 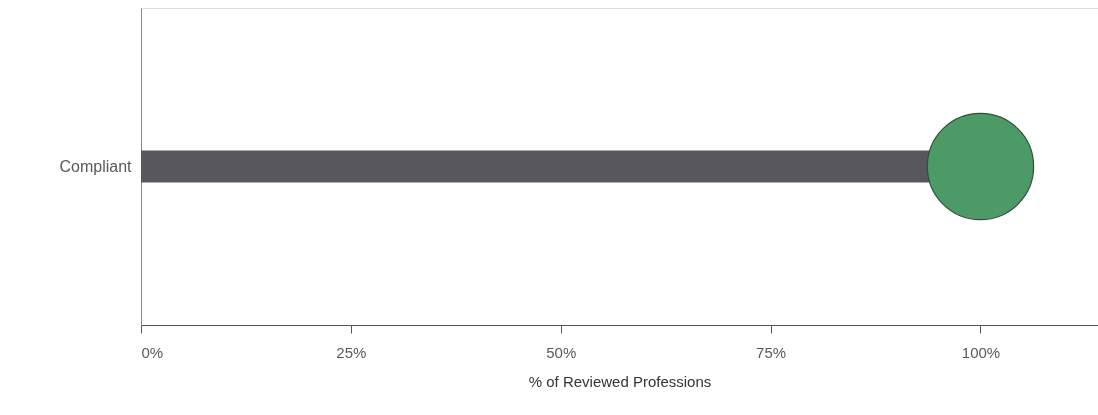 I want to click on x-axis-title: % of Reviewed Professions, so click(x=620, y=381).